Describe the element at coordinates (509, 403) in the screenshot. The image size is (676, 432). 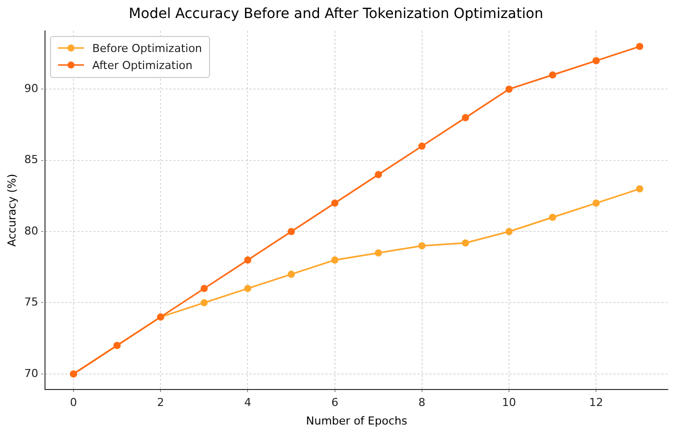
I see `x-tick-label: 10` at that location.